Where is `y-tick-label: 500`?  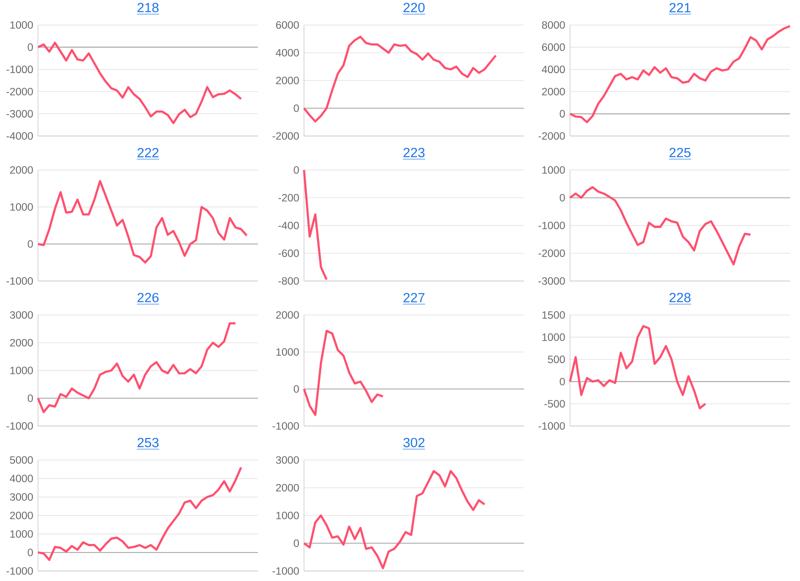 y-tick-label: 500 is located at coordinates (556, 360).